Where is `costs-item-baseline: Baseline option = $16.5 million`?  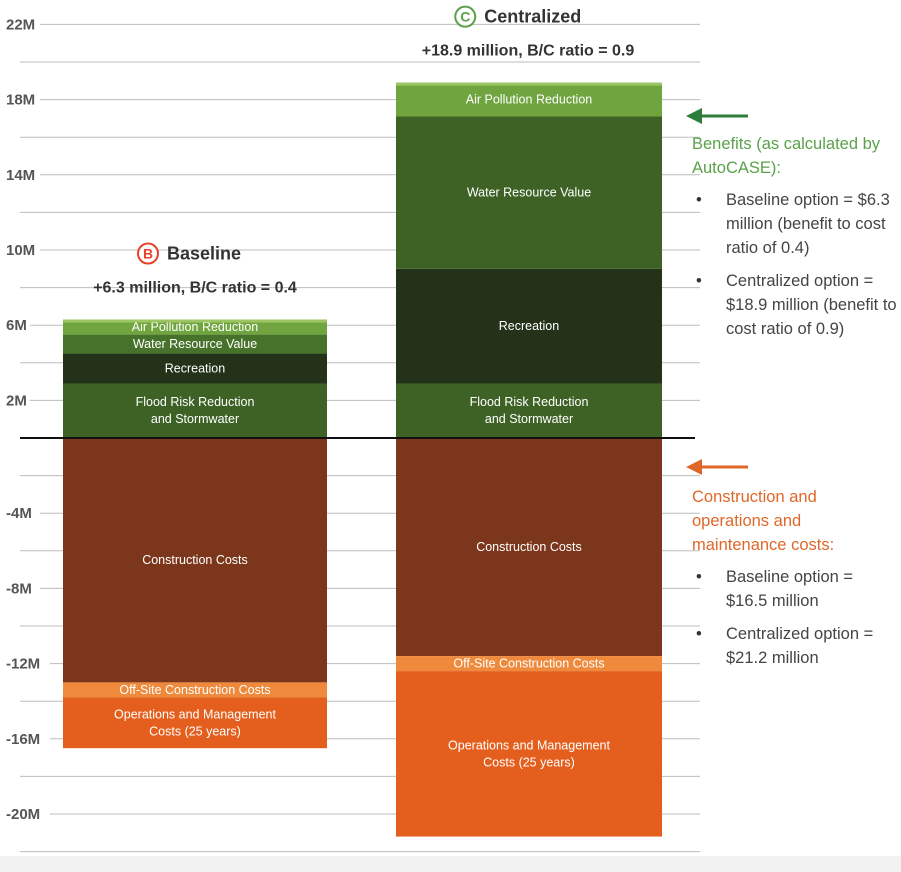
costs-item-baseline: Baseline option = $16.5 million is located at coordinates (794, 589).